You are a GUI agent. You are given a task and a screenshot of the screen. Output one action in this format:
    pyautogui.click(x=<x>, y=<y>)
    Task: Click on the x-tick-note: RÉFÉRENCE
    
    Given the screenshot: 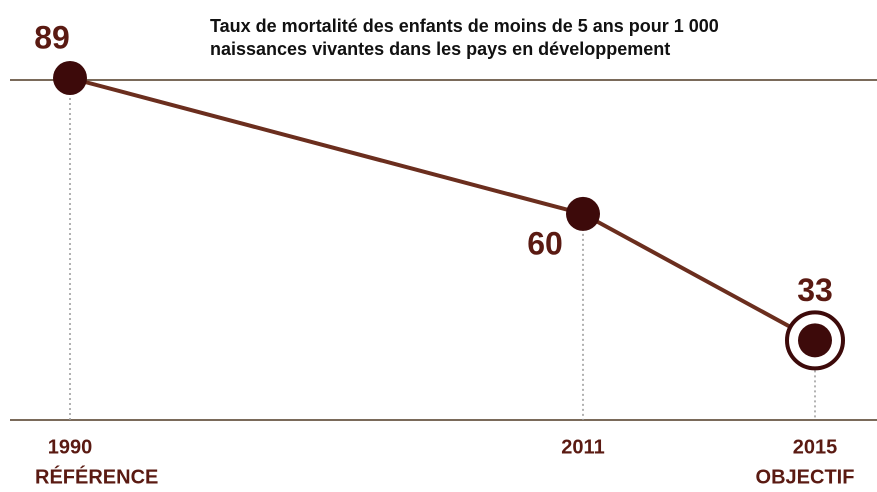 What is the action you would take?
    pyautogui.click(x=96, y=476)
    